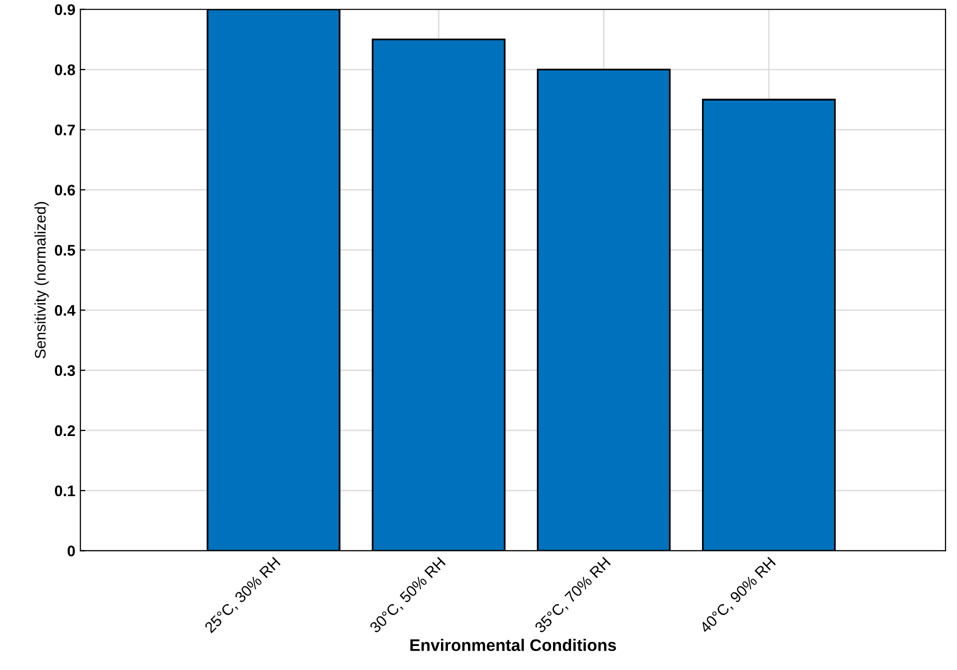 This screenshot has width=957, height=670. Describe the element at coordinates (71, 551) in the screenshot. I see `y-tick-label: 0` at that location.